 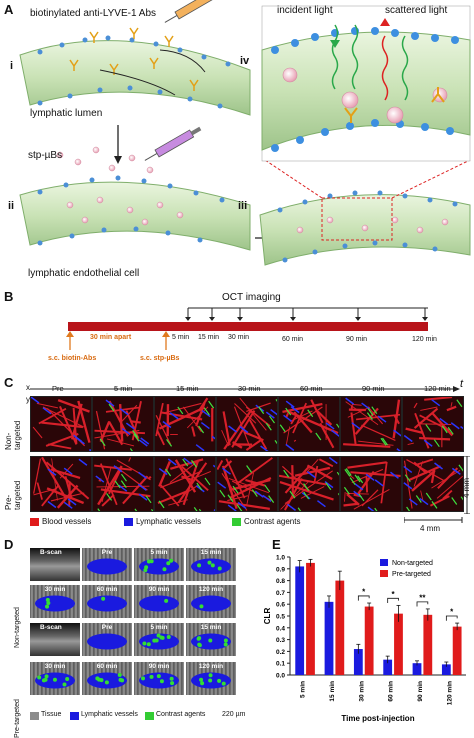 What do you see at coordinates (311, 388) in the screenshot?
I see `column-time-label: 60 min` at bounding box center [311, 388].